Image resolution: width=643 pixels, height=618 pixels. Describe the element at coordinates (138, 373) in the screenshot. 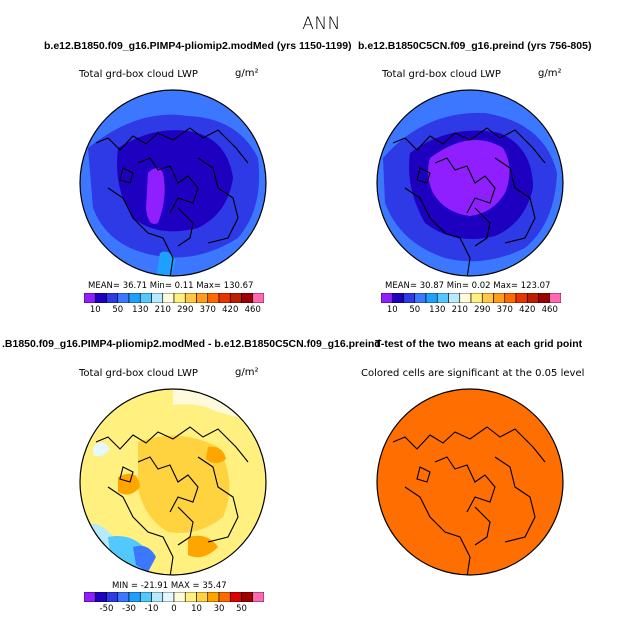

I see `panel-3-subtitle: Total grd-box cloud LWP` at that location.